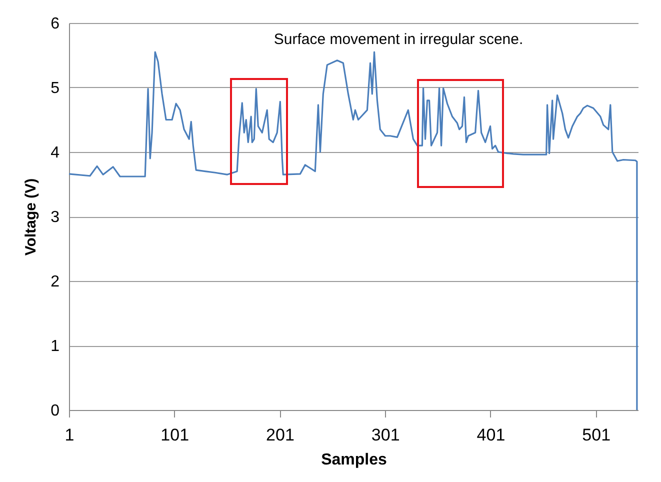 The width and height of the screenshot is (661, 482). I want to click on x-tick-label: 101, so click(175, 435).